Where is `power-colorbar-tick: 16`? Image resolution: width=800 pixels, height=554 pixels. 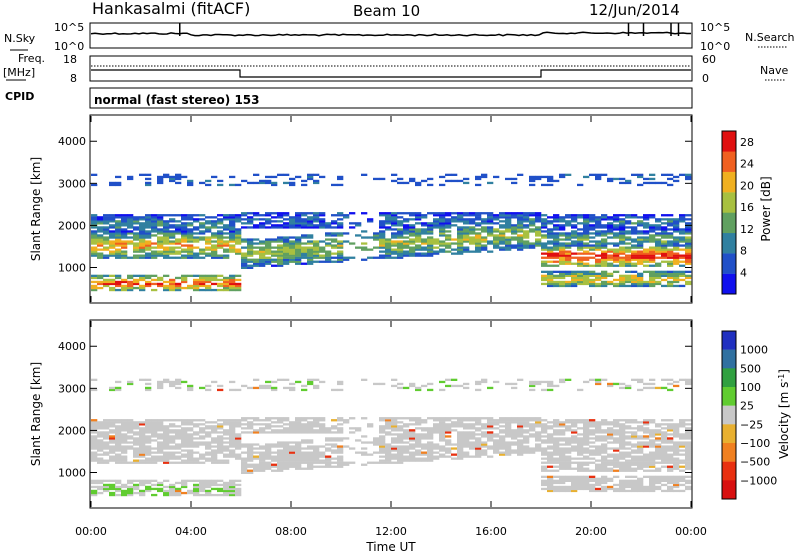 power-colorbar-tick: 16 is located at coordinates (747, 207).